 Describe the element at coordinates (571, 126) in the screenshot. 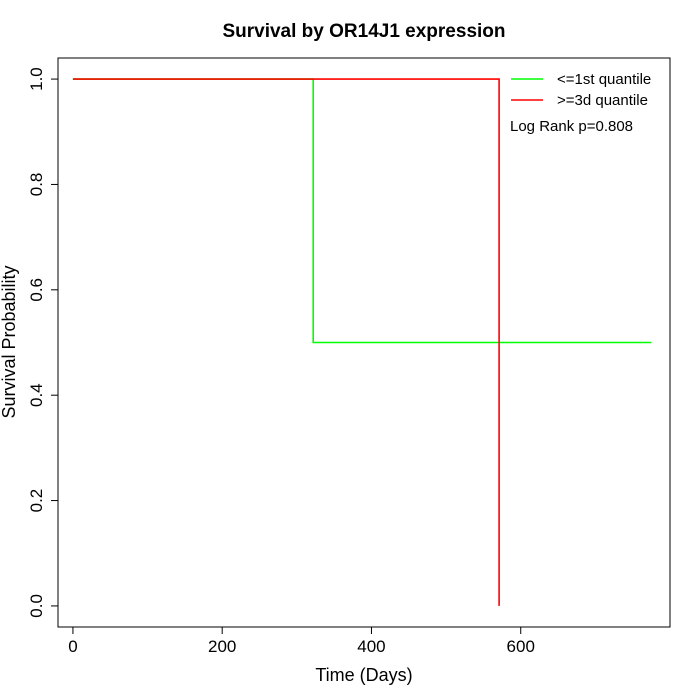

I see `log-rank-annotation: Log Rank p=0.808` at that location.